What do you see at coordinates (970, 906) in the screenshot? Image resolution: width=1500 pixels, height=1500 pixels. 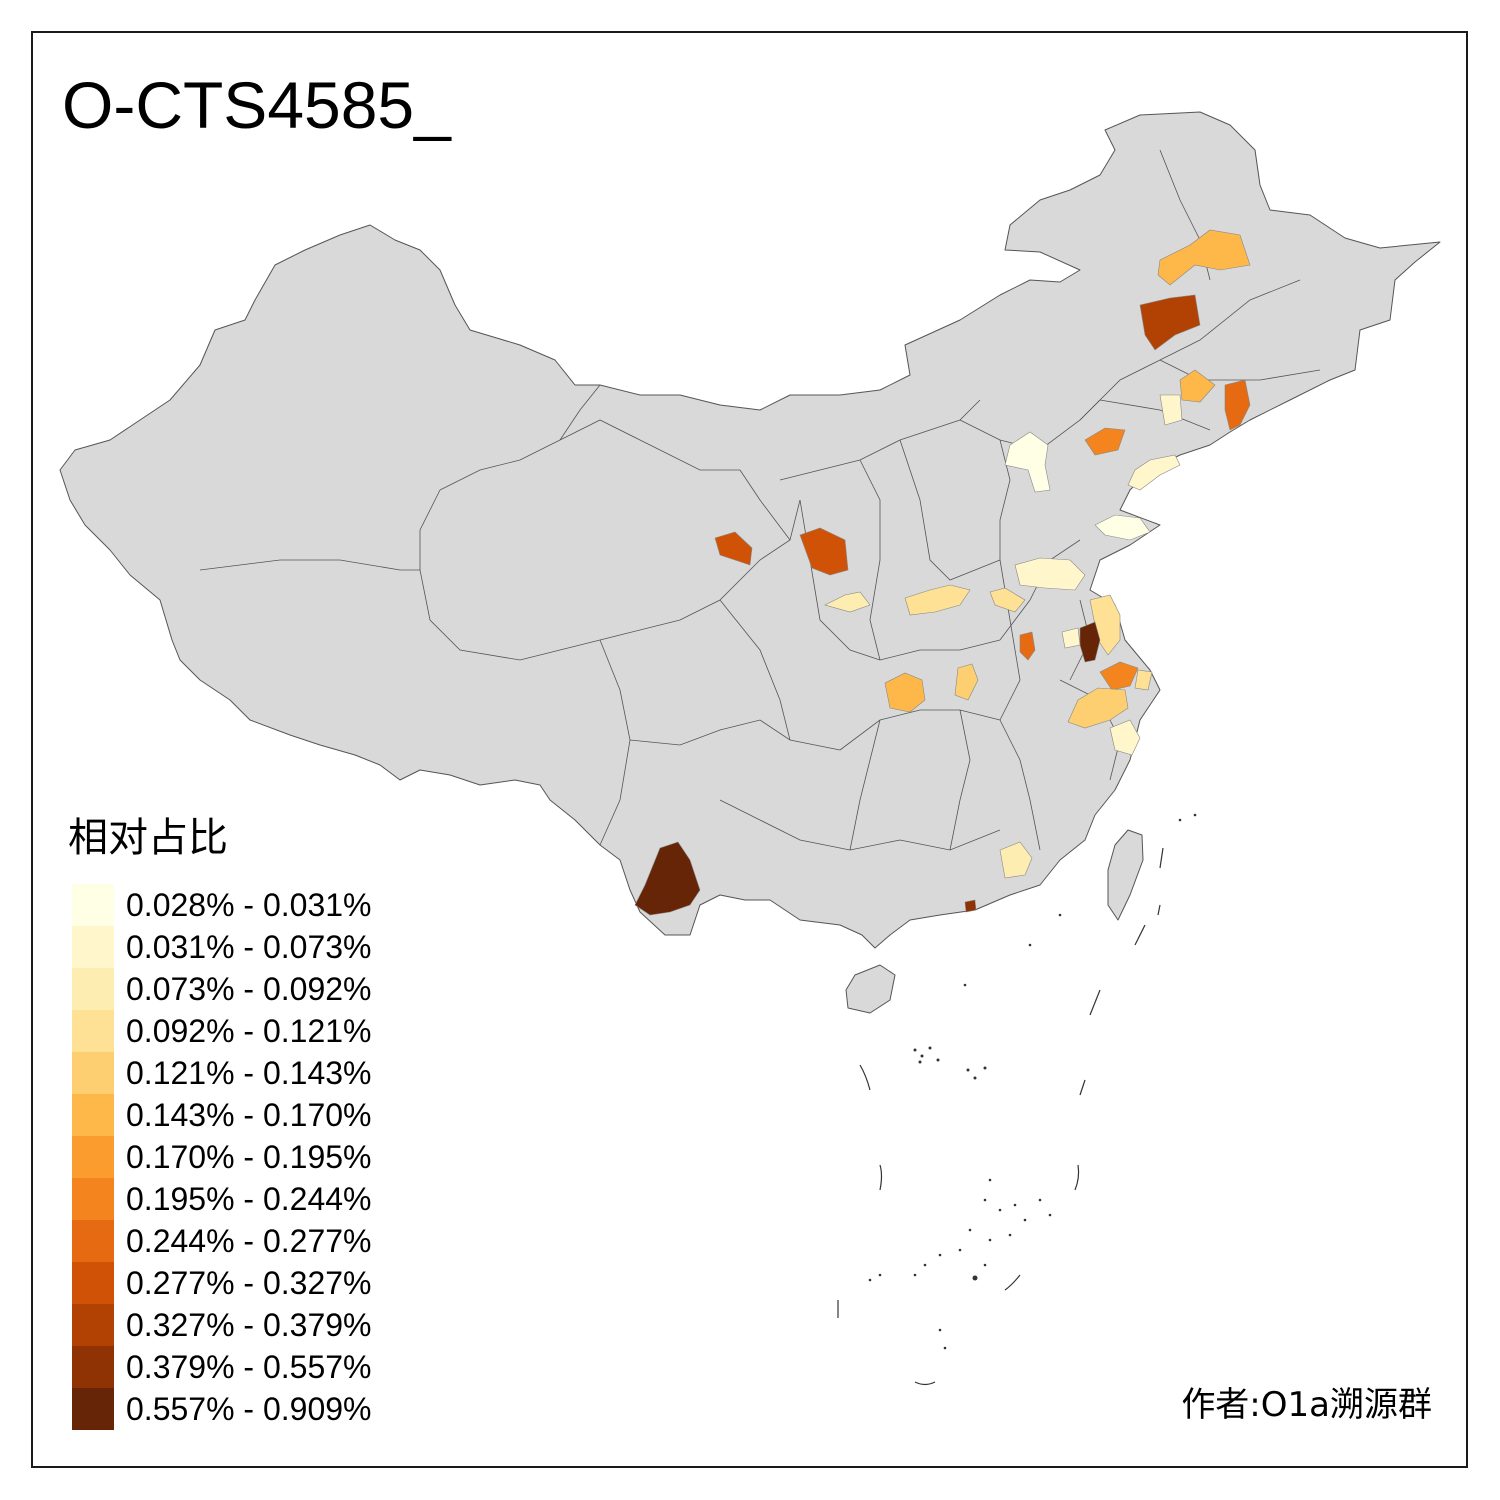 I see `region-guangdong-small` at bounding box center [970, 906].